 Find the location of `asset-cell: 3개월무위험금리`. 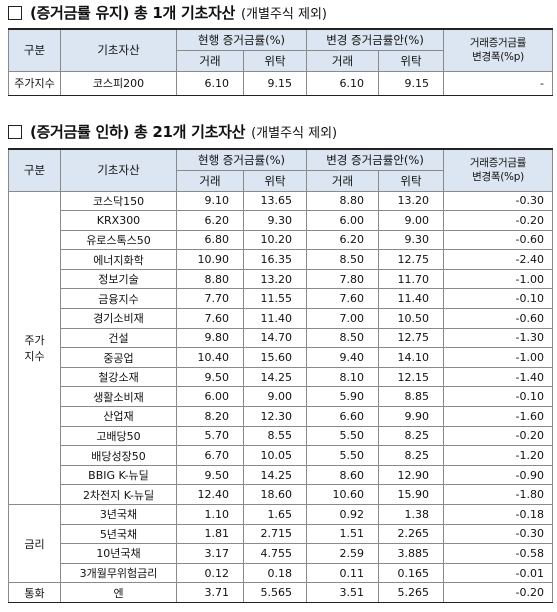

asset-cell: 3개월무위험금리 is located at coordinates (118, 573).